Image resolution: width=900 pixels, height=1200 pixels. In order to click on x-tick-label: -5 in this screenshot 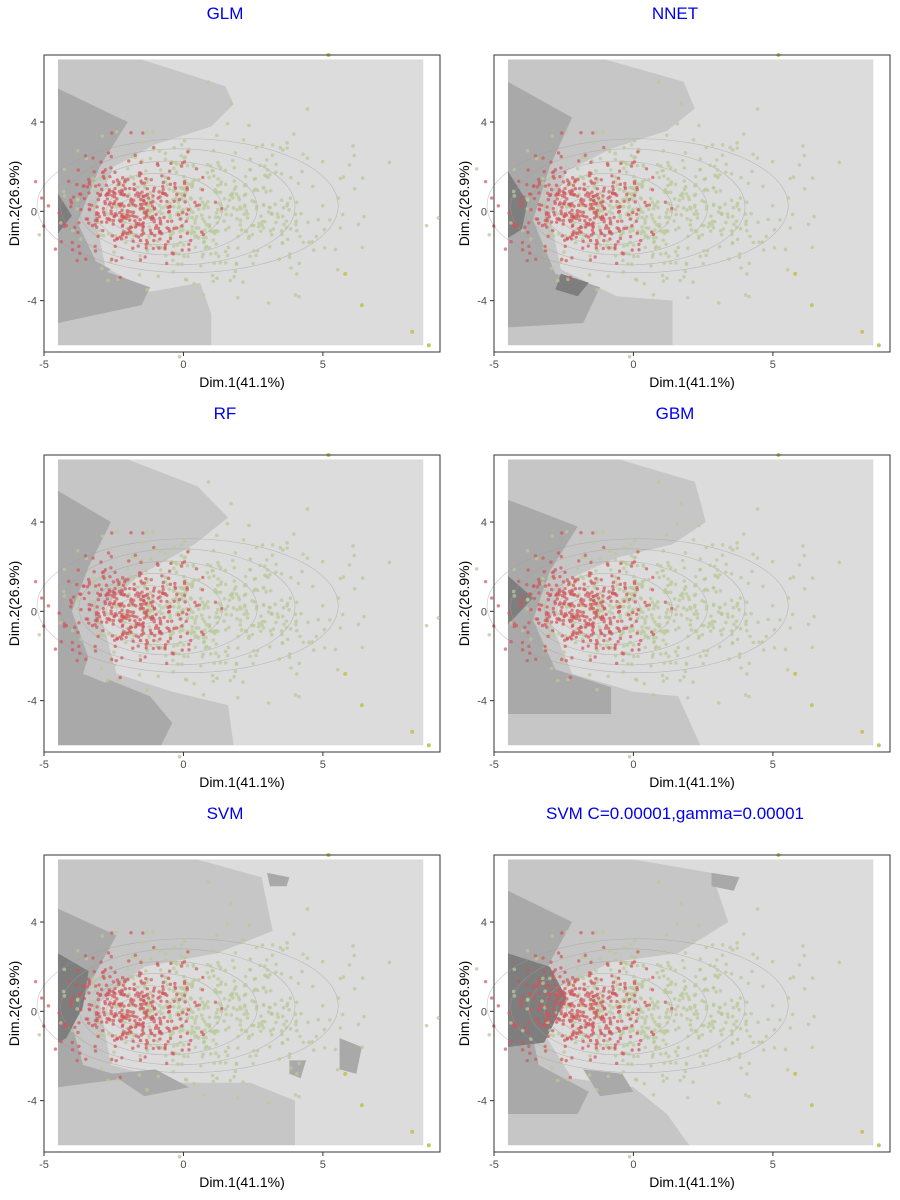, I will do `click(494, 365)`.